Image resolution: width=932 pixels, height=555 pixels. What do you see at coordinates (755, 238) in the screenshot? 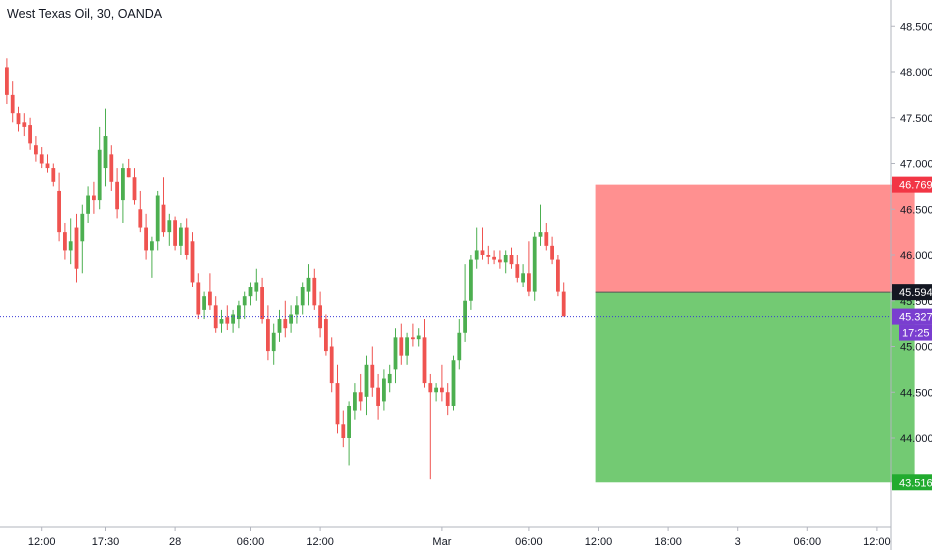
I see `stop-loss-zone` at bounding box center [755, 238].